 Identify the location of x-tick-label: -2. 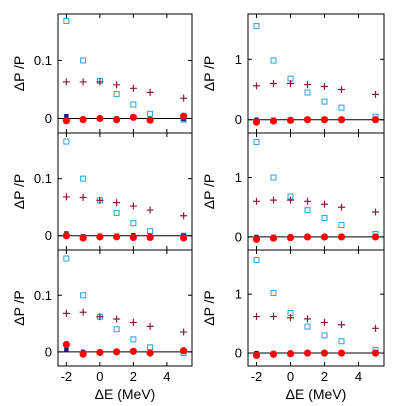
(67, 376).